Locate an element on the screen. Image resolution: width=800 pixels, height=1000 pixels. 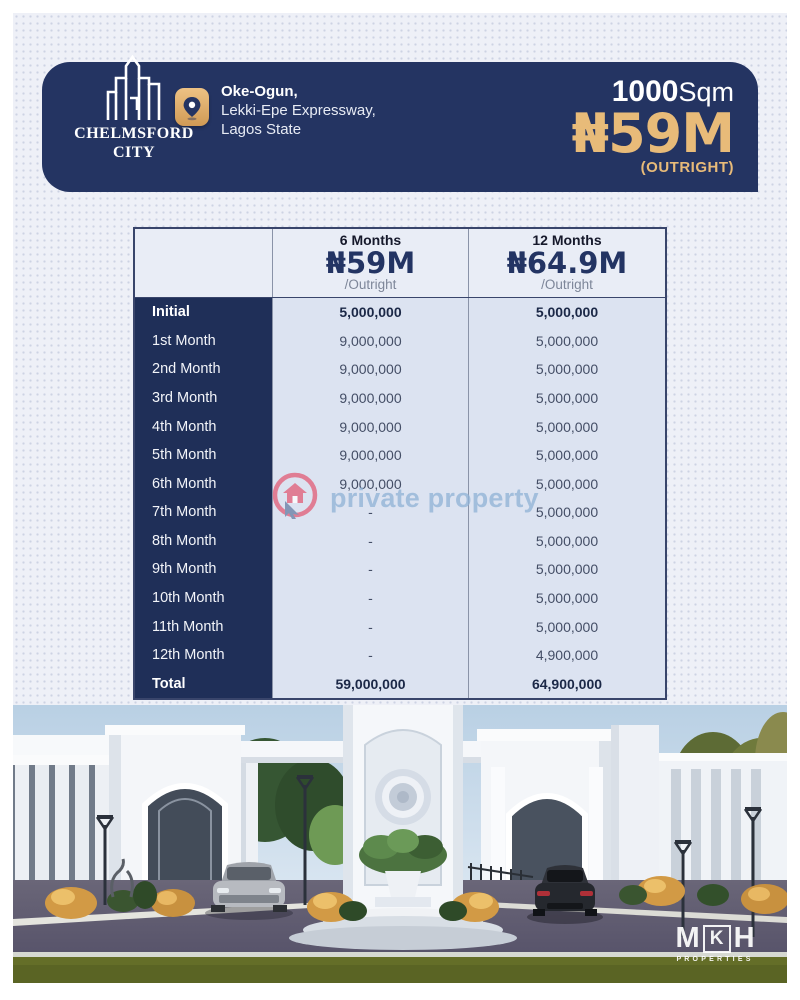
price-offer-block: 1000Sqm ₦59M (OUTRIGHT) is located at coordinates (653, 126).